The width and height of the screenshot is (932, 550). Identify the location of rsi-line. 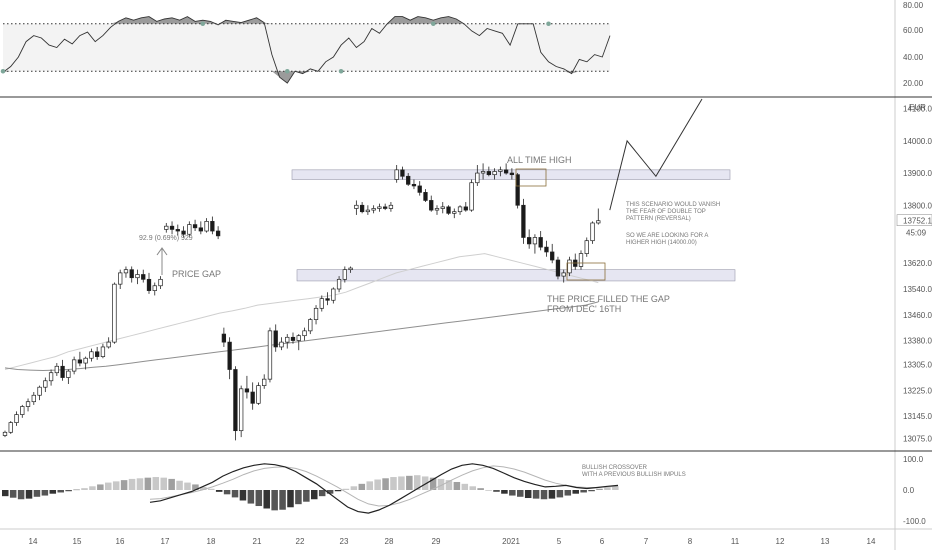
(306, 50).